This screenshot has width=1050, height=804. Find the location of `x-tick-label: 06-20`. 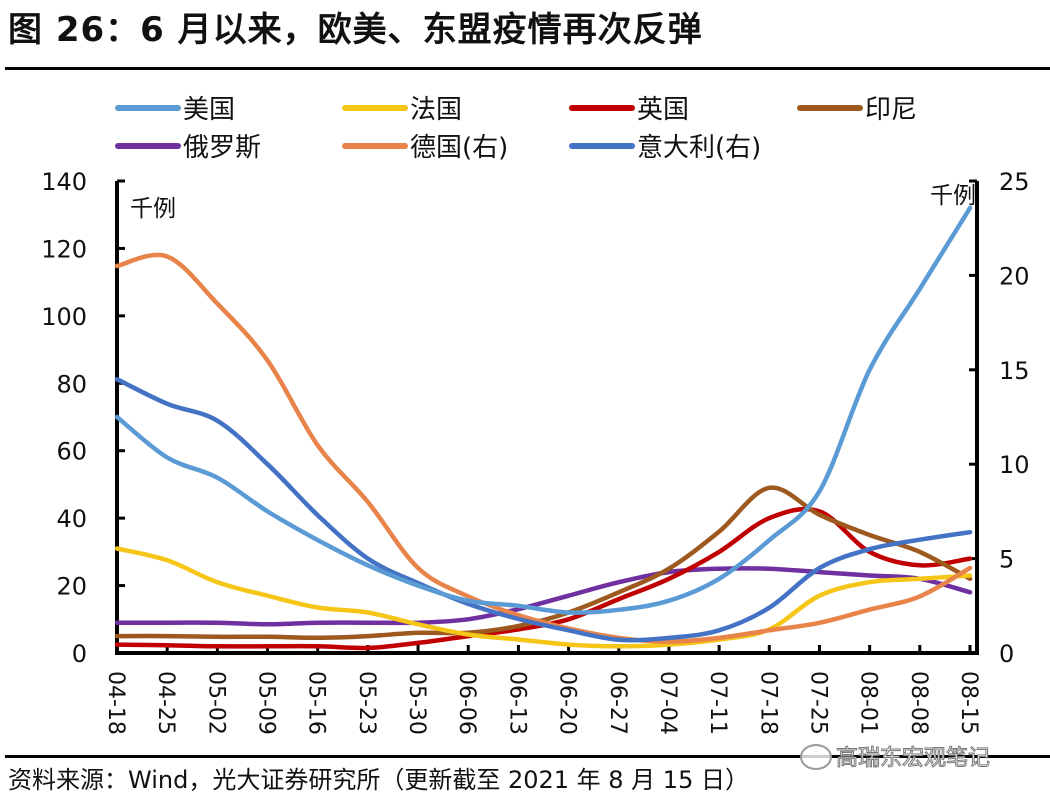

x-tick-label: 06-20 is located at coordinates (567, 703).